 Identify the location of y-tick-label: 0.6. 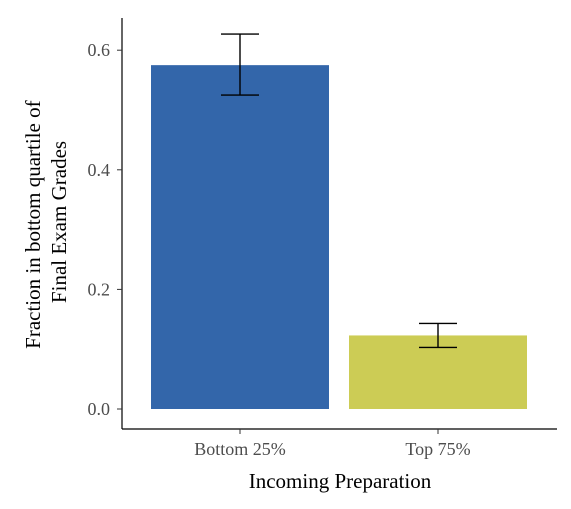
(99, 50).